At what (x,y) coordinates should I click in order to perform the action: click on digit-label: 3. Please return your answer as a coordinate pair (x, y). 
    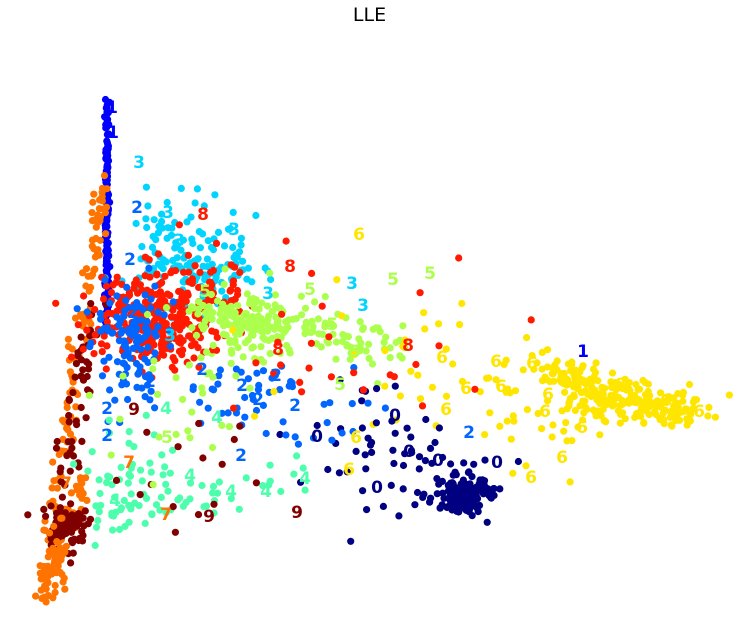
    Looking at the image, I should click on (170, 336).